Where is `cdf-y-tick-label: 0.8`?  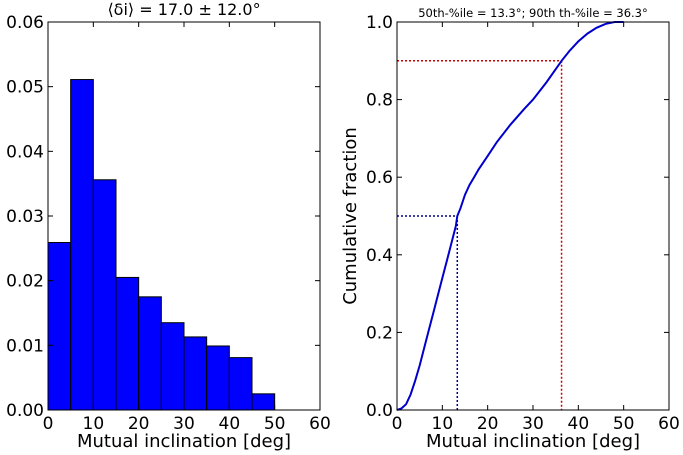 cdf-y-tick-label: 0.8 is located at coordinates (379, 101).